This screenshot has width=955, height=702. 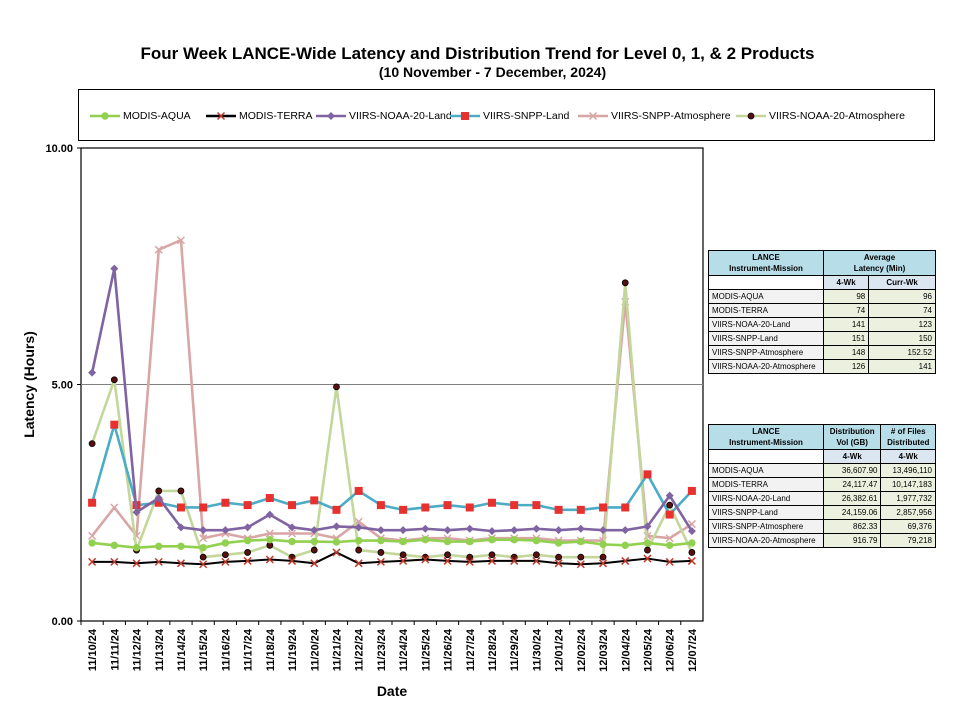 I want to click on latency-table-sub-currwk: Curr-Wk, so click(x=902, y=282).